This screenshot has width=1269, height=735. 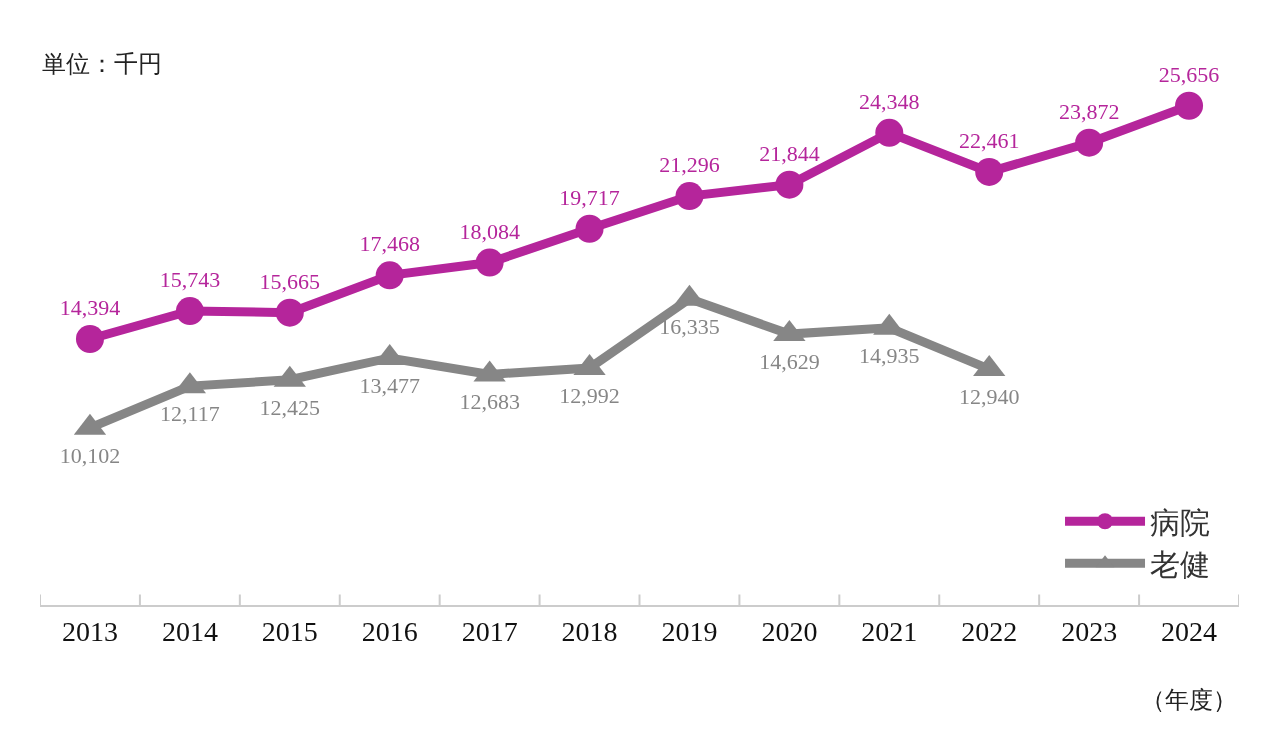 I want to click on legend-label: 病院, so click(x=1180, y=522).